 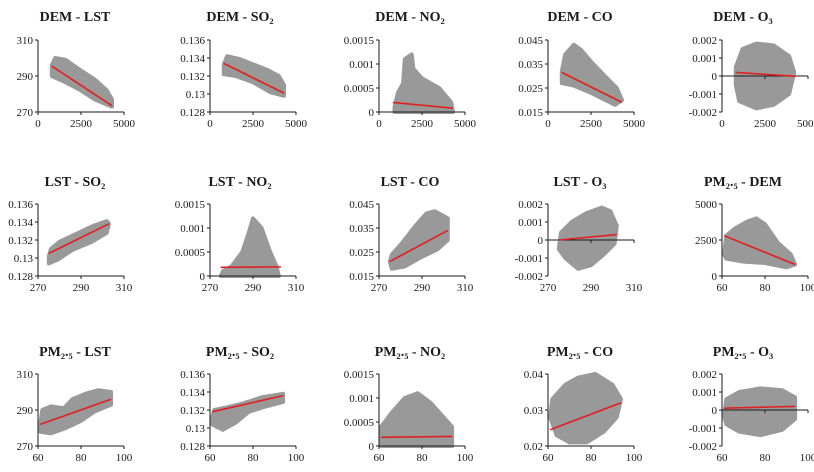 What do you see at coordinates (211, 458) in the screenshot?
I see `chart-12-x-tick-label: 60` at bounding box center [211, 458].